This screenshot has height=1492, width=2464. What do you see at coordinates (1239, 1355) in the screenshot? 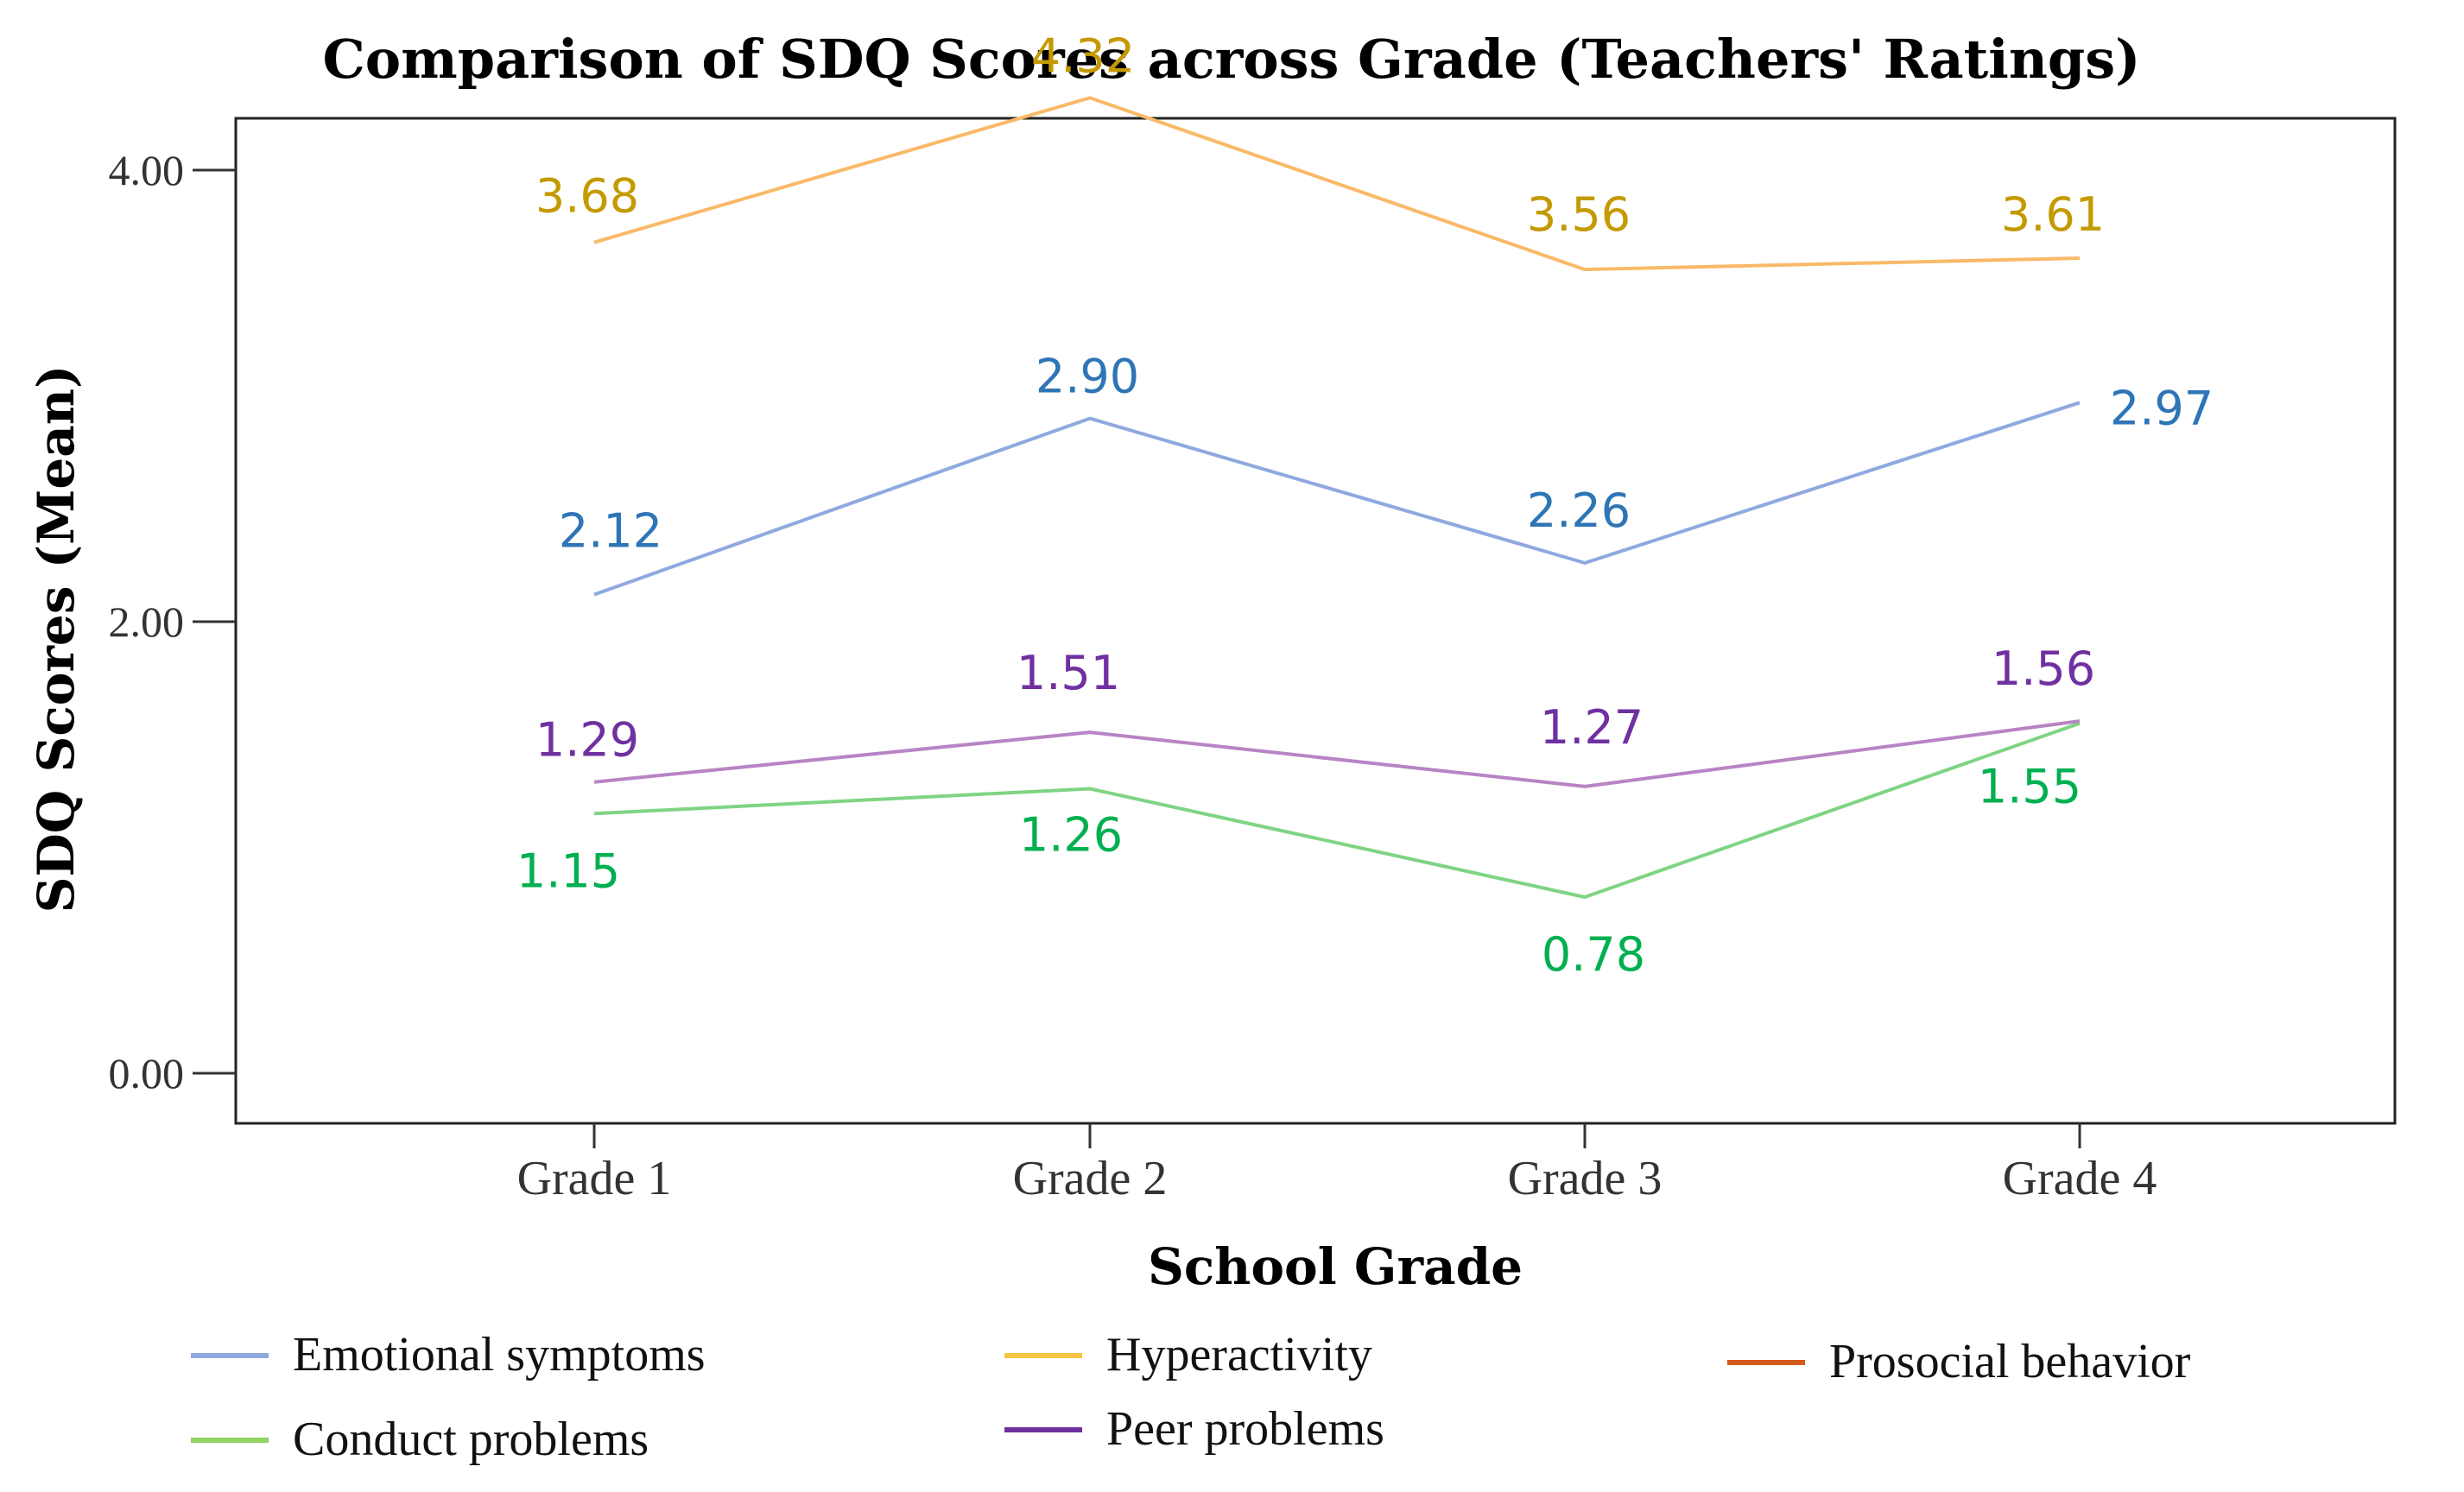
I see `legend-label: Hyperactivity` at bounding box center [1239, 1355].